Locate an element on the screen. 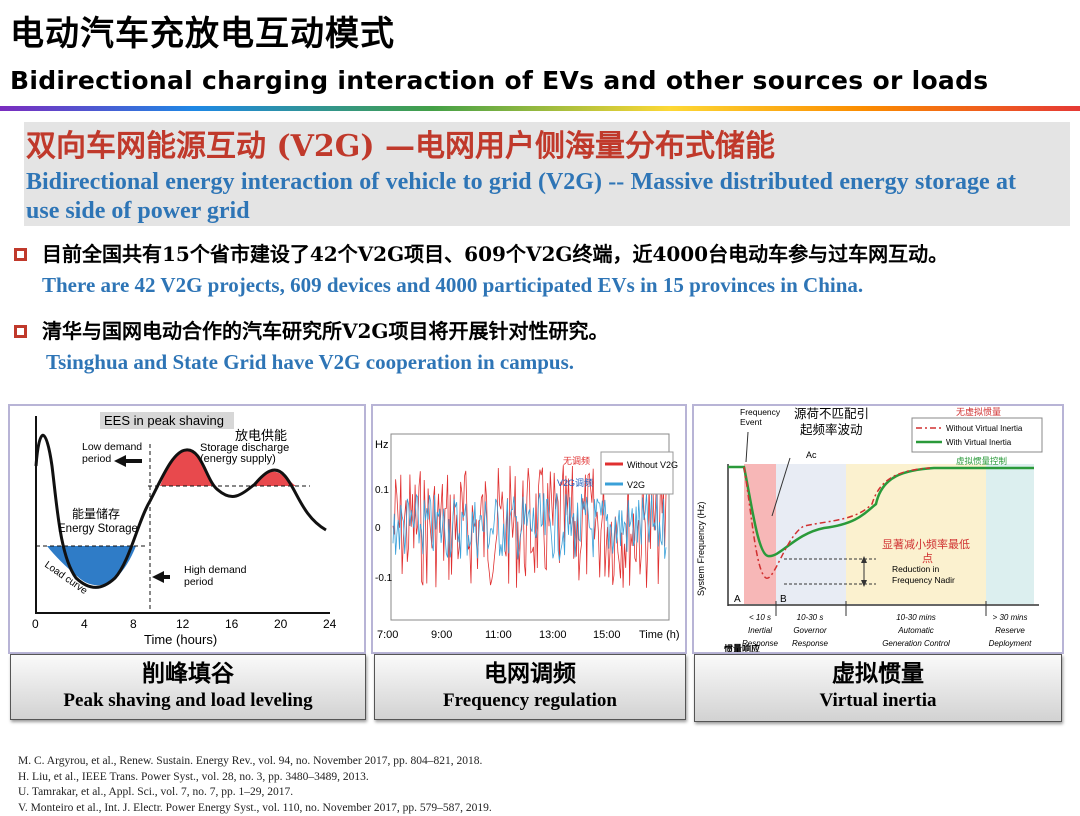 The height and width of the screenshot is (816, 1080). phase-label: 10-30 s is located at coordinates (810, 617).